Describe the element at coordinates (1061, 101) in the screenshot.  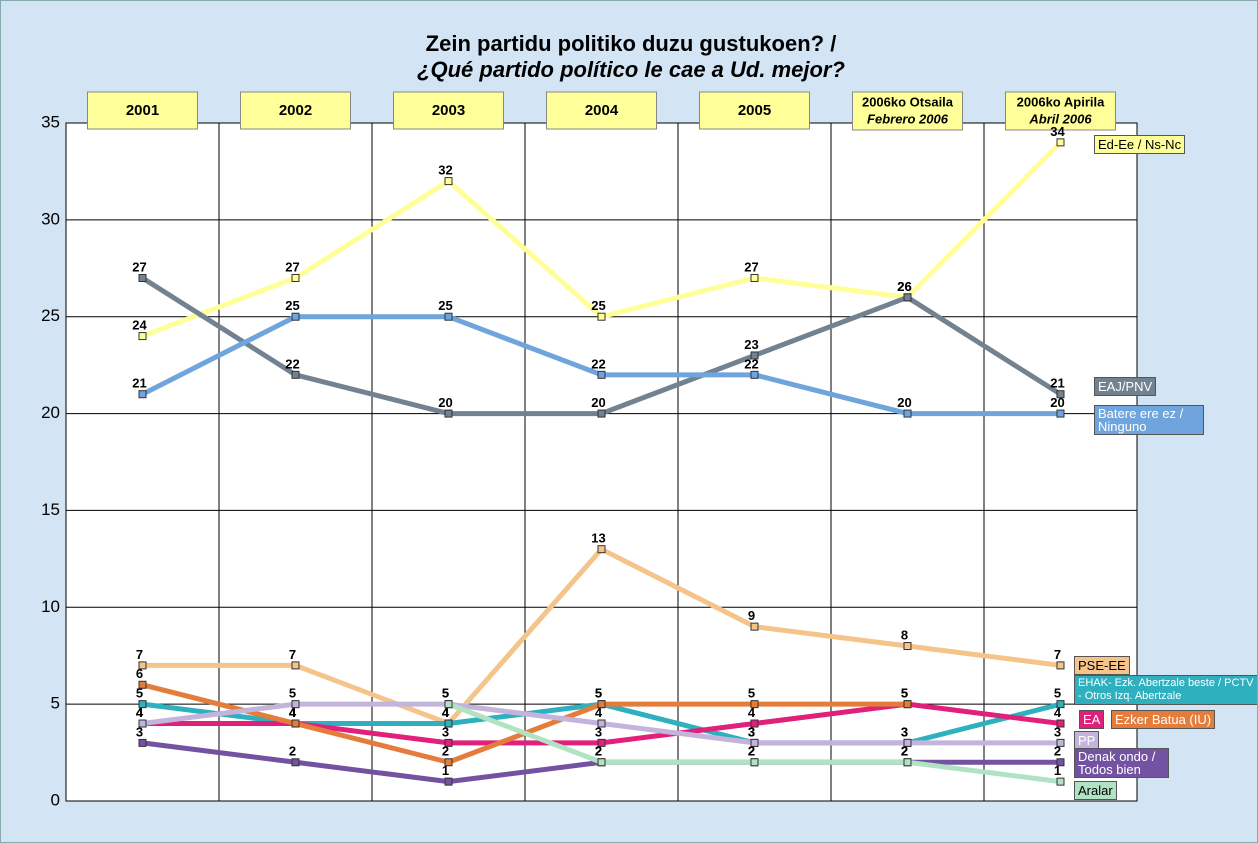
I see `x-tick-label: 2006ko Apirila` at that location.